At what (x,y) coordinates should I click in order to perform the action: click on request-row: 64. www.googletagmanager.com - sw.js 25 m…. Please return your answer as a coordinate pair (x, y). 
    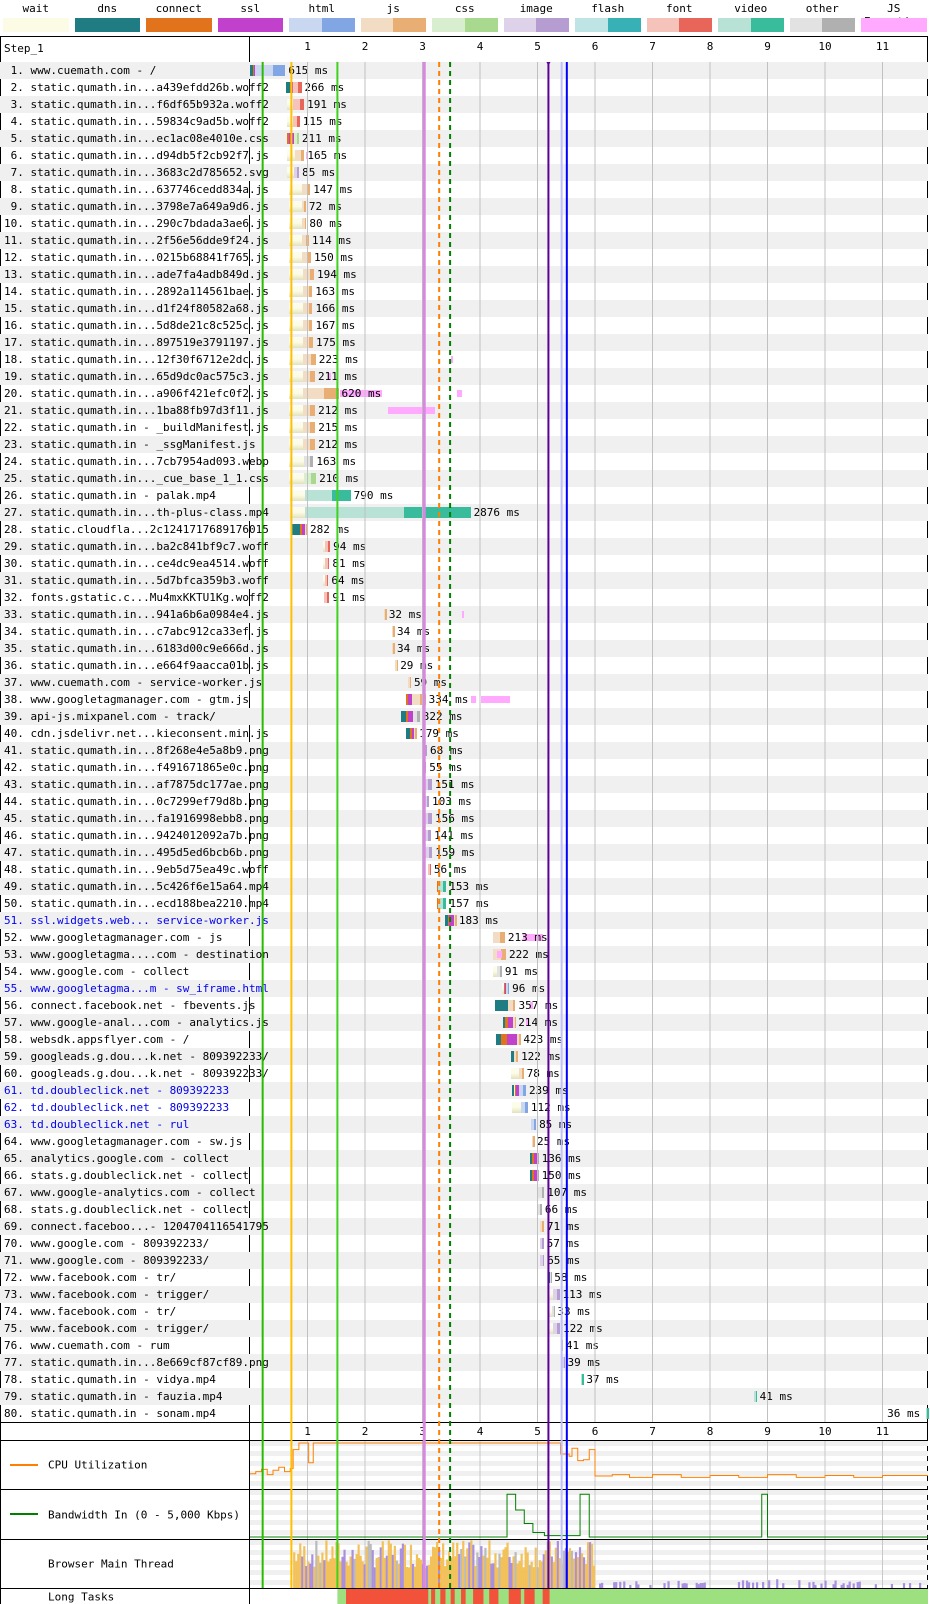
    Looking at the image, I should click on (464, 1141).